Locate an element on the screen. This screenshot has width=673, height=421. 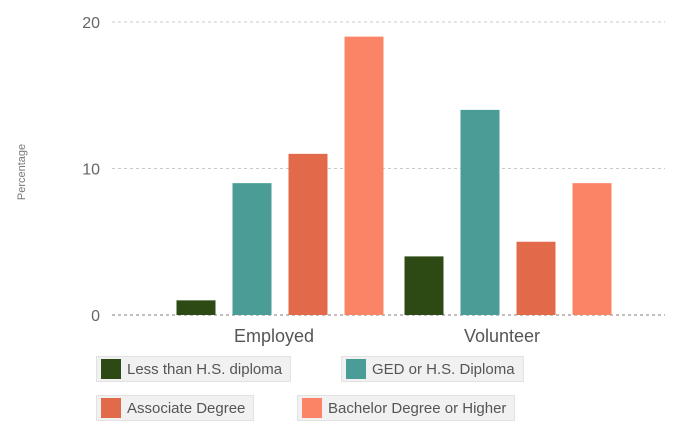
legend-item-associate: Associate Degree is located at coordinates (175, 408).